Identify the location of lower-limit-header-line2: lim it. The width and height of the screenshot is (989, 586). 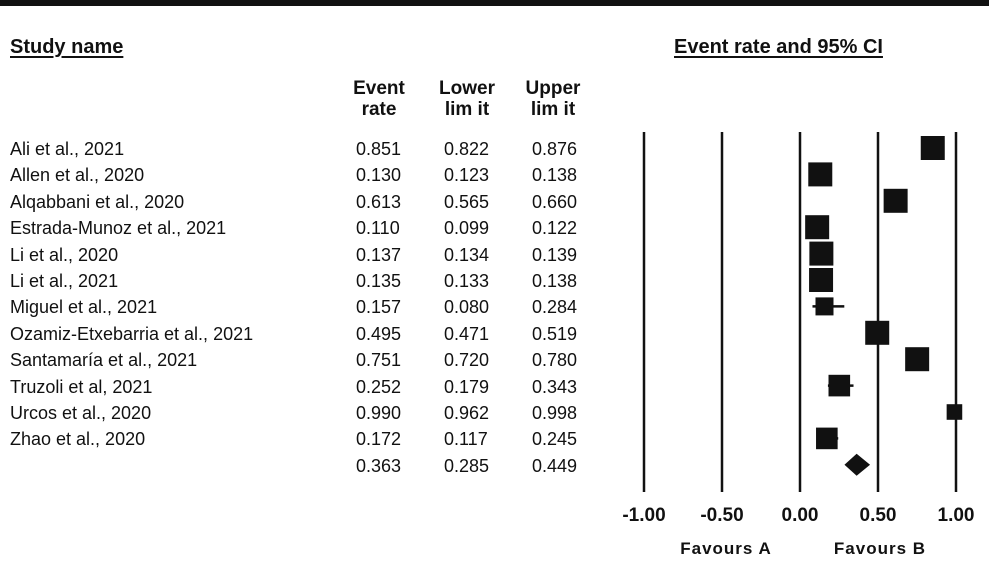
(467, 109).